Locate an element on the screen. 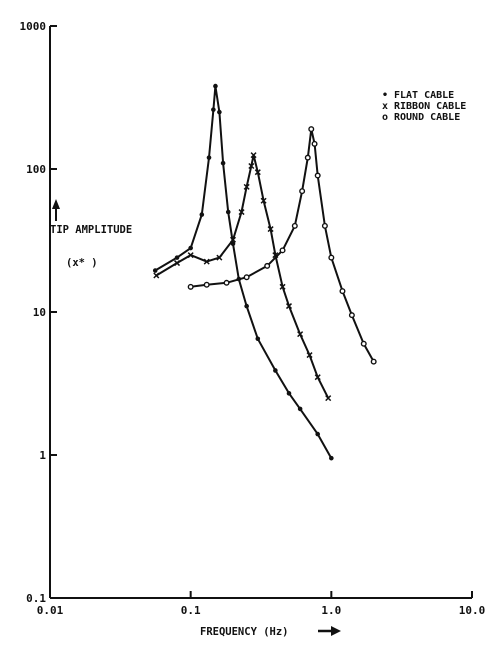 The width and height of the screenshot is (502, 646). series-ribbon-cable is located at coordinates (242, 277).